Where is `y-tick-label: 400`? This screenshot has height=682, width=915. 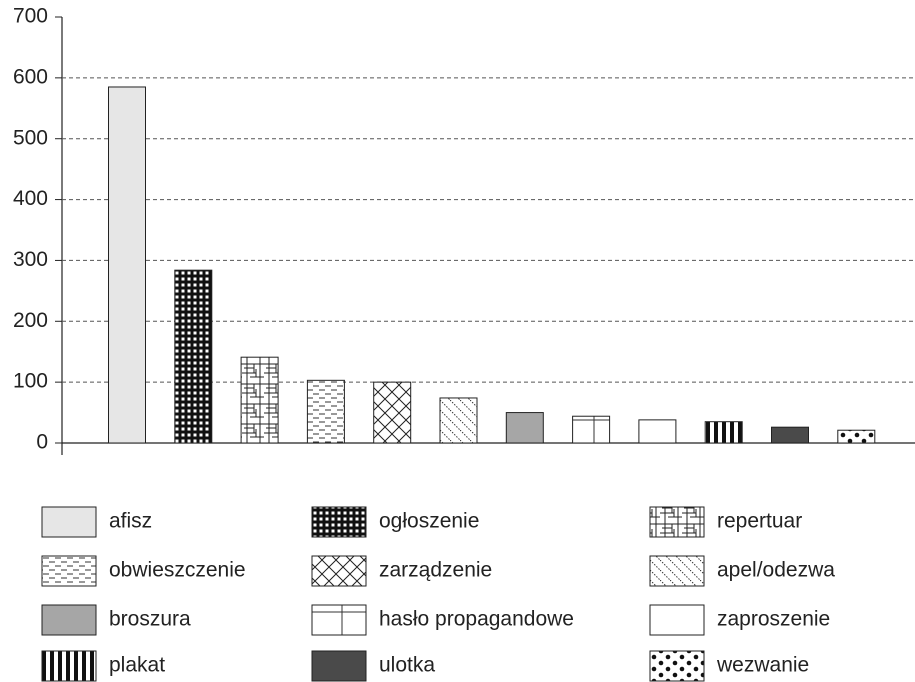 y-tick-label: 400 is located at coordinates (30, 198).